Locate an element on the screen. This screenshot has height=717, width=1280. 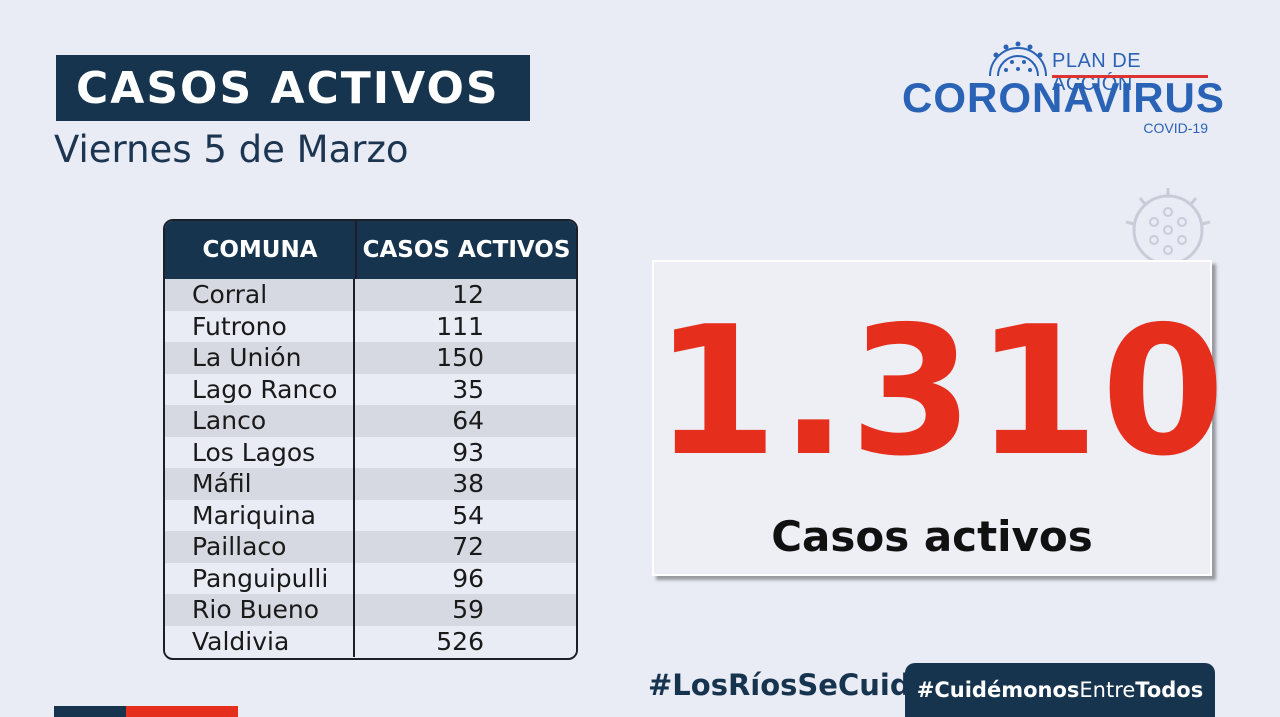
virus-decoration-icon is located at coordinates (1168, 224).